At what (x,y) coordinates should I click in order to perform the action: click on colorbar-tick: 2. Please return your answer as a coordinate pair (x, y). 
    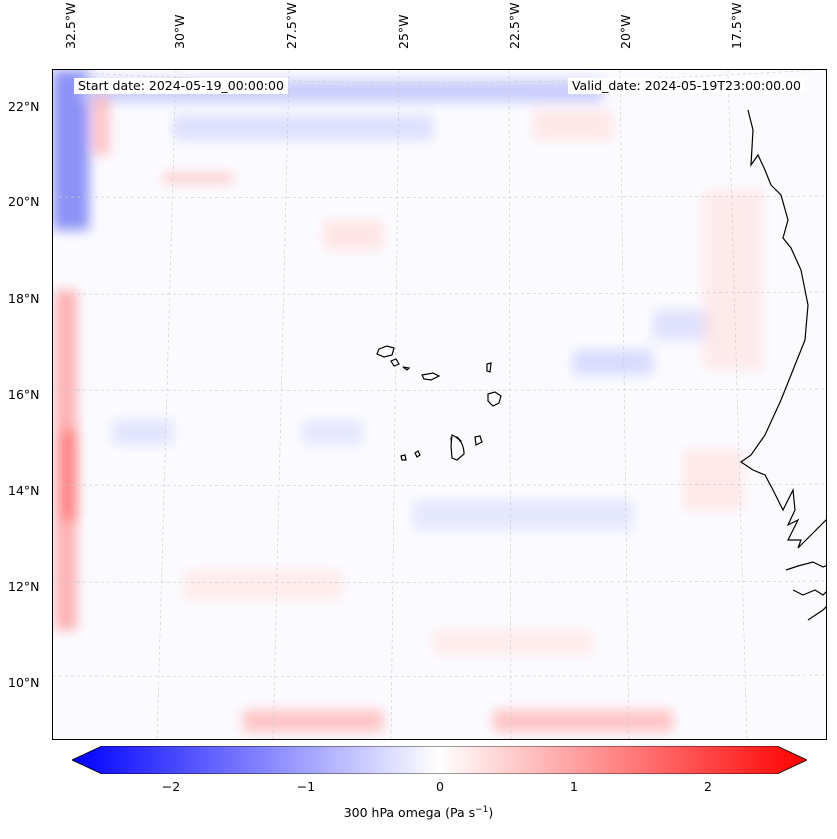
    Looking at the image, I should click on (708, 786).